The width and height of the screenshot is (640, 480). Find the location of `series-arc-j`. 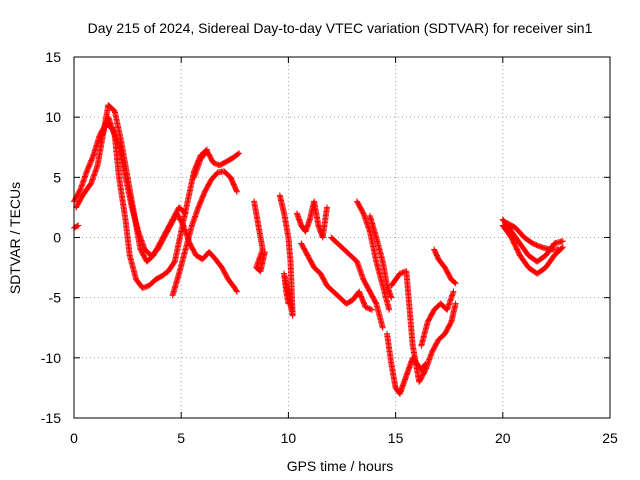

series-arc-j is located at coordinates (337, 276).